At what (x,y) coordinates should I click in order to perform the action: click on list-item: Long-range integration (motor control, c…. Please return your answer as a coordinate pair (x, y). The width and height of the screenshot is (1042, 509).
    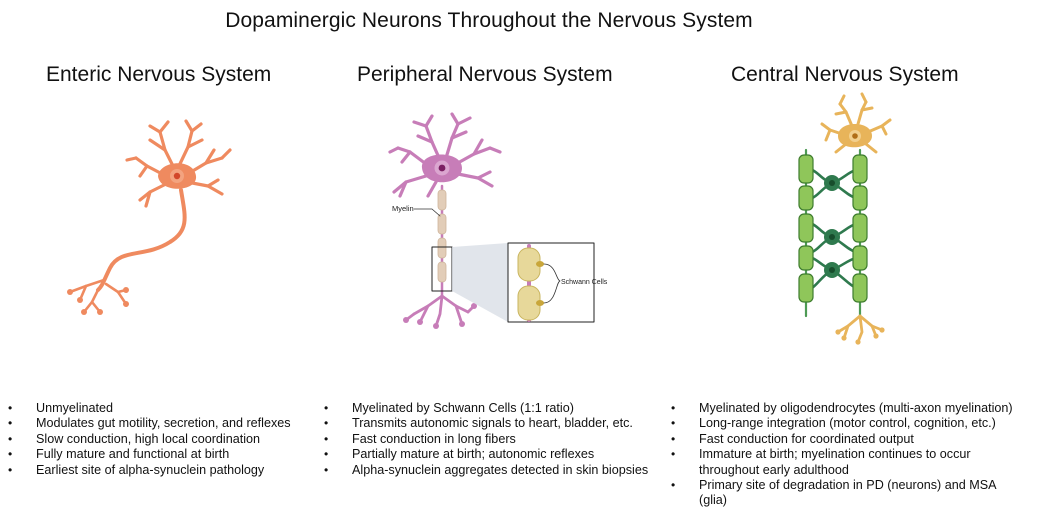
    Looking at the image, I should click on (847, 424).